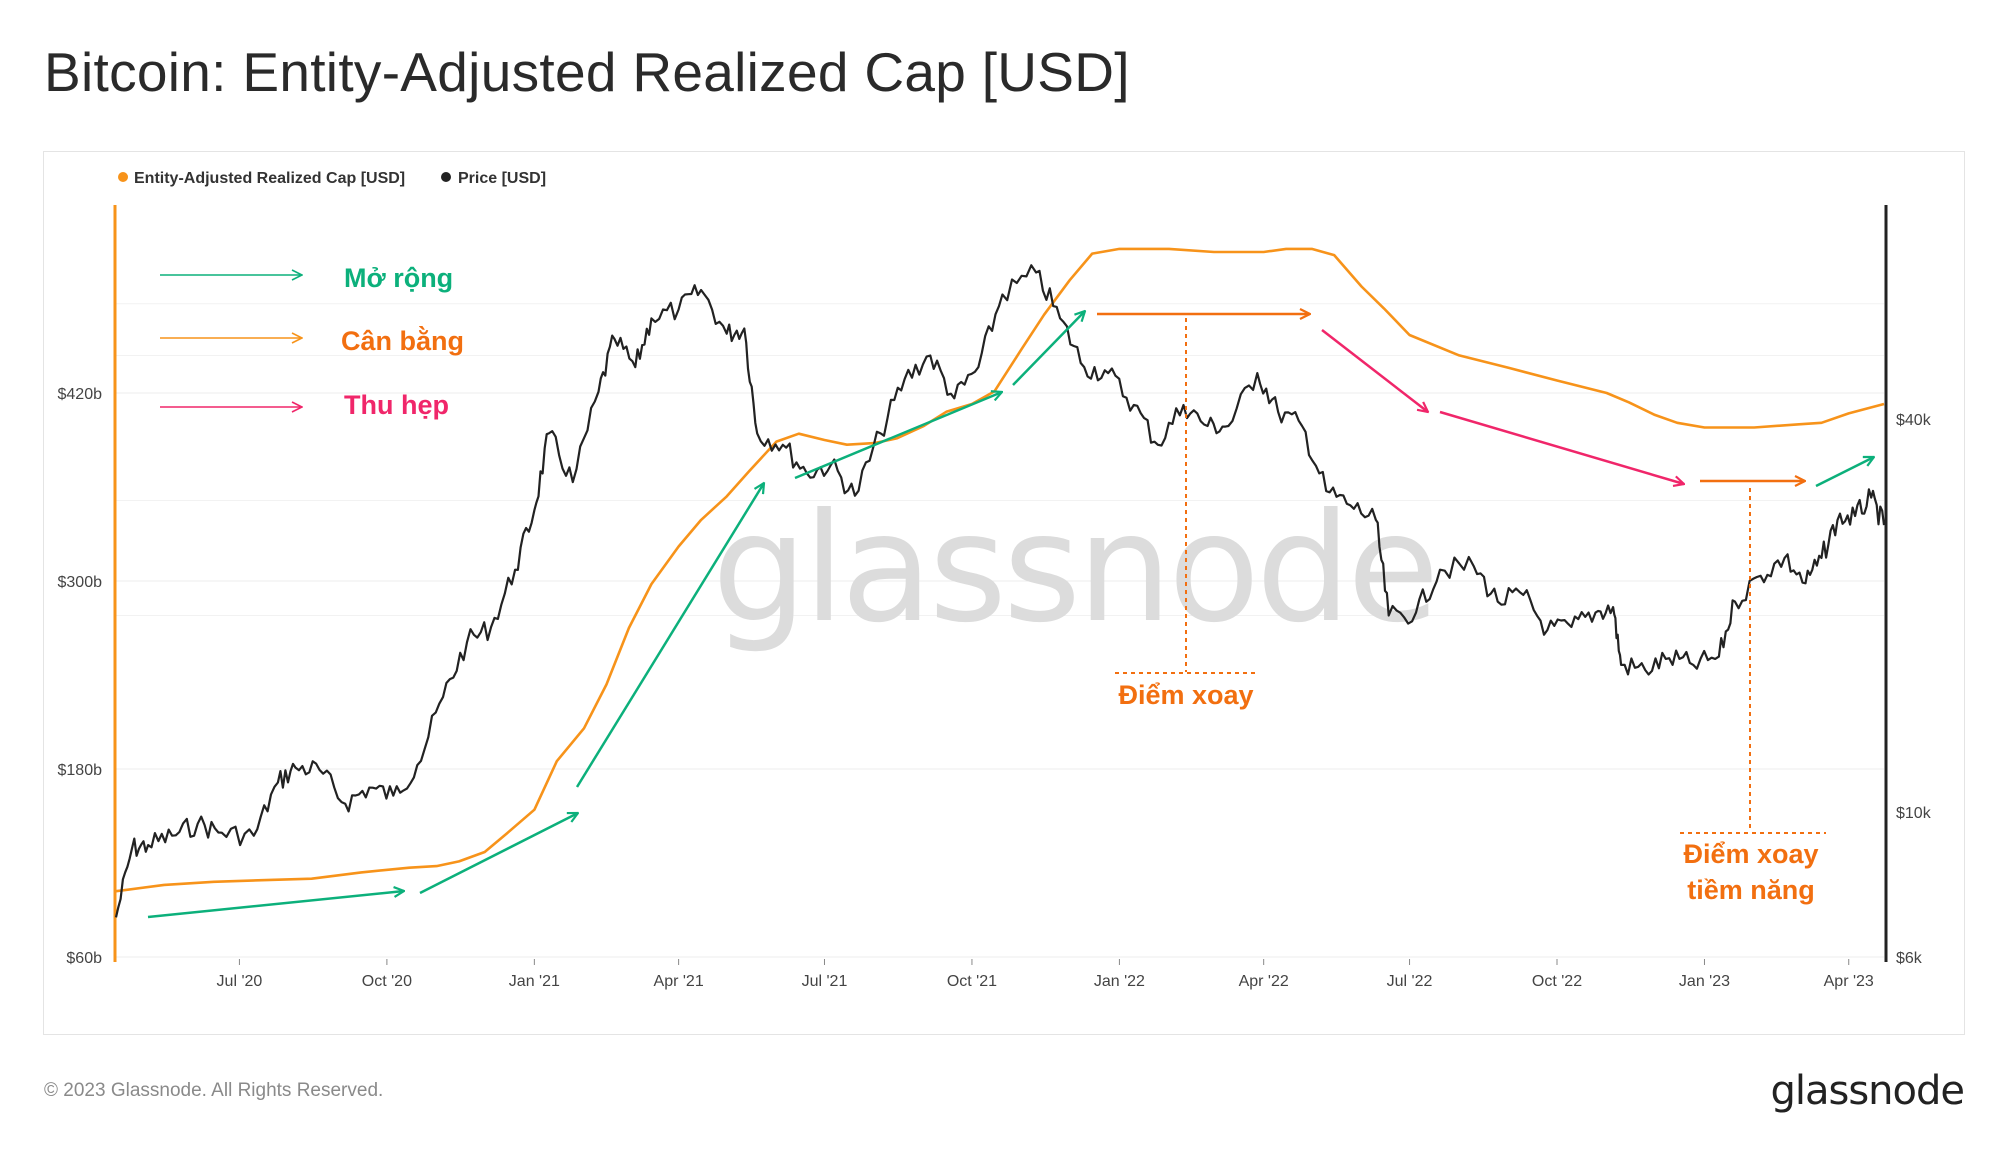  I want to click on balance-key-label: Cân bằng, so click(402, 340).